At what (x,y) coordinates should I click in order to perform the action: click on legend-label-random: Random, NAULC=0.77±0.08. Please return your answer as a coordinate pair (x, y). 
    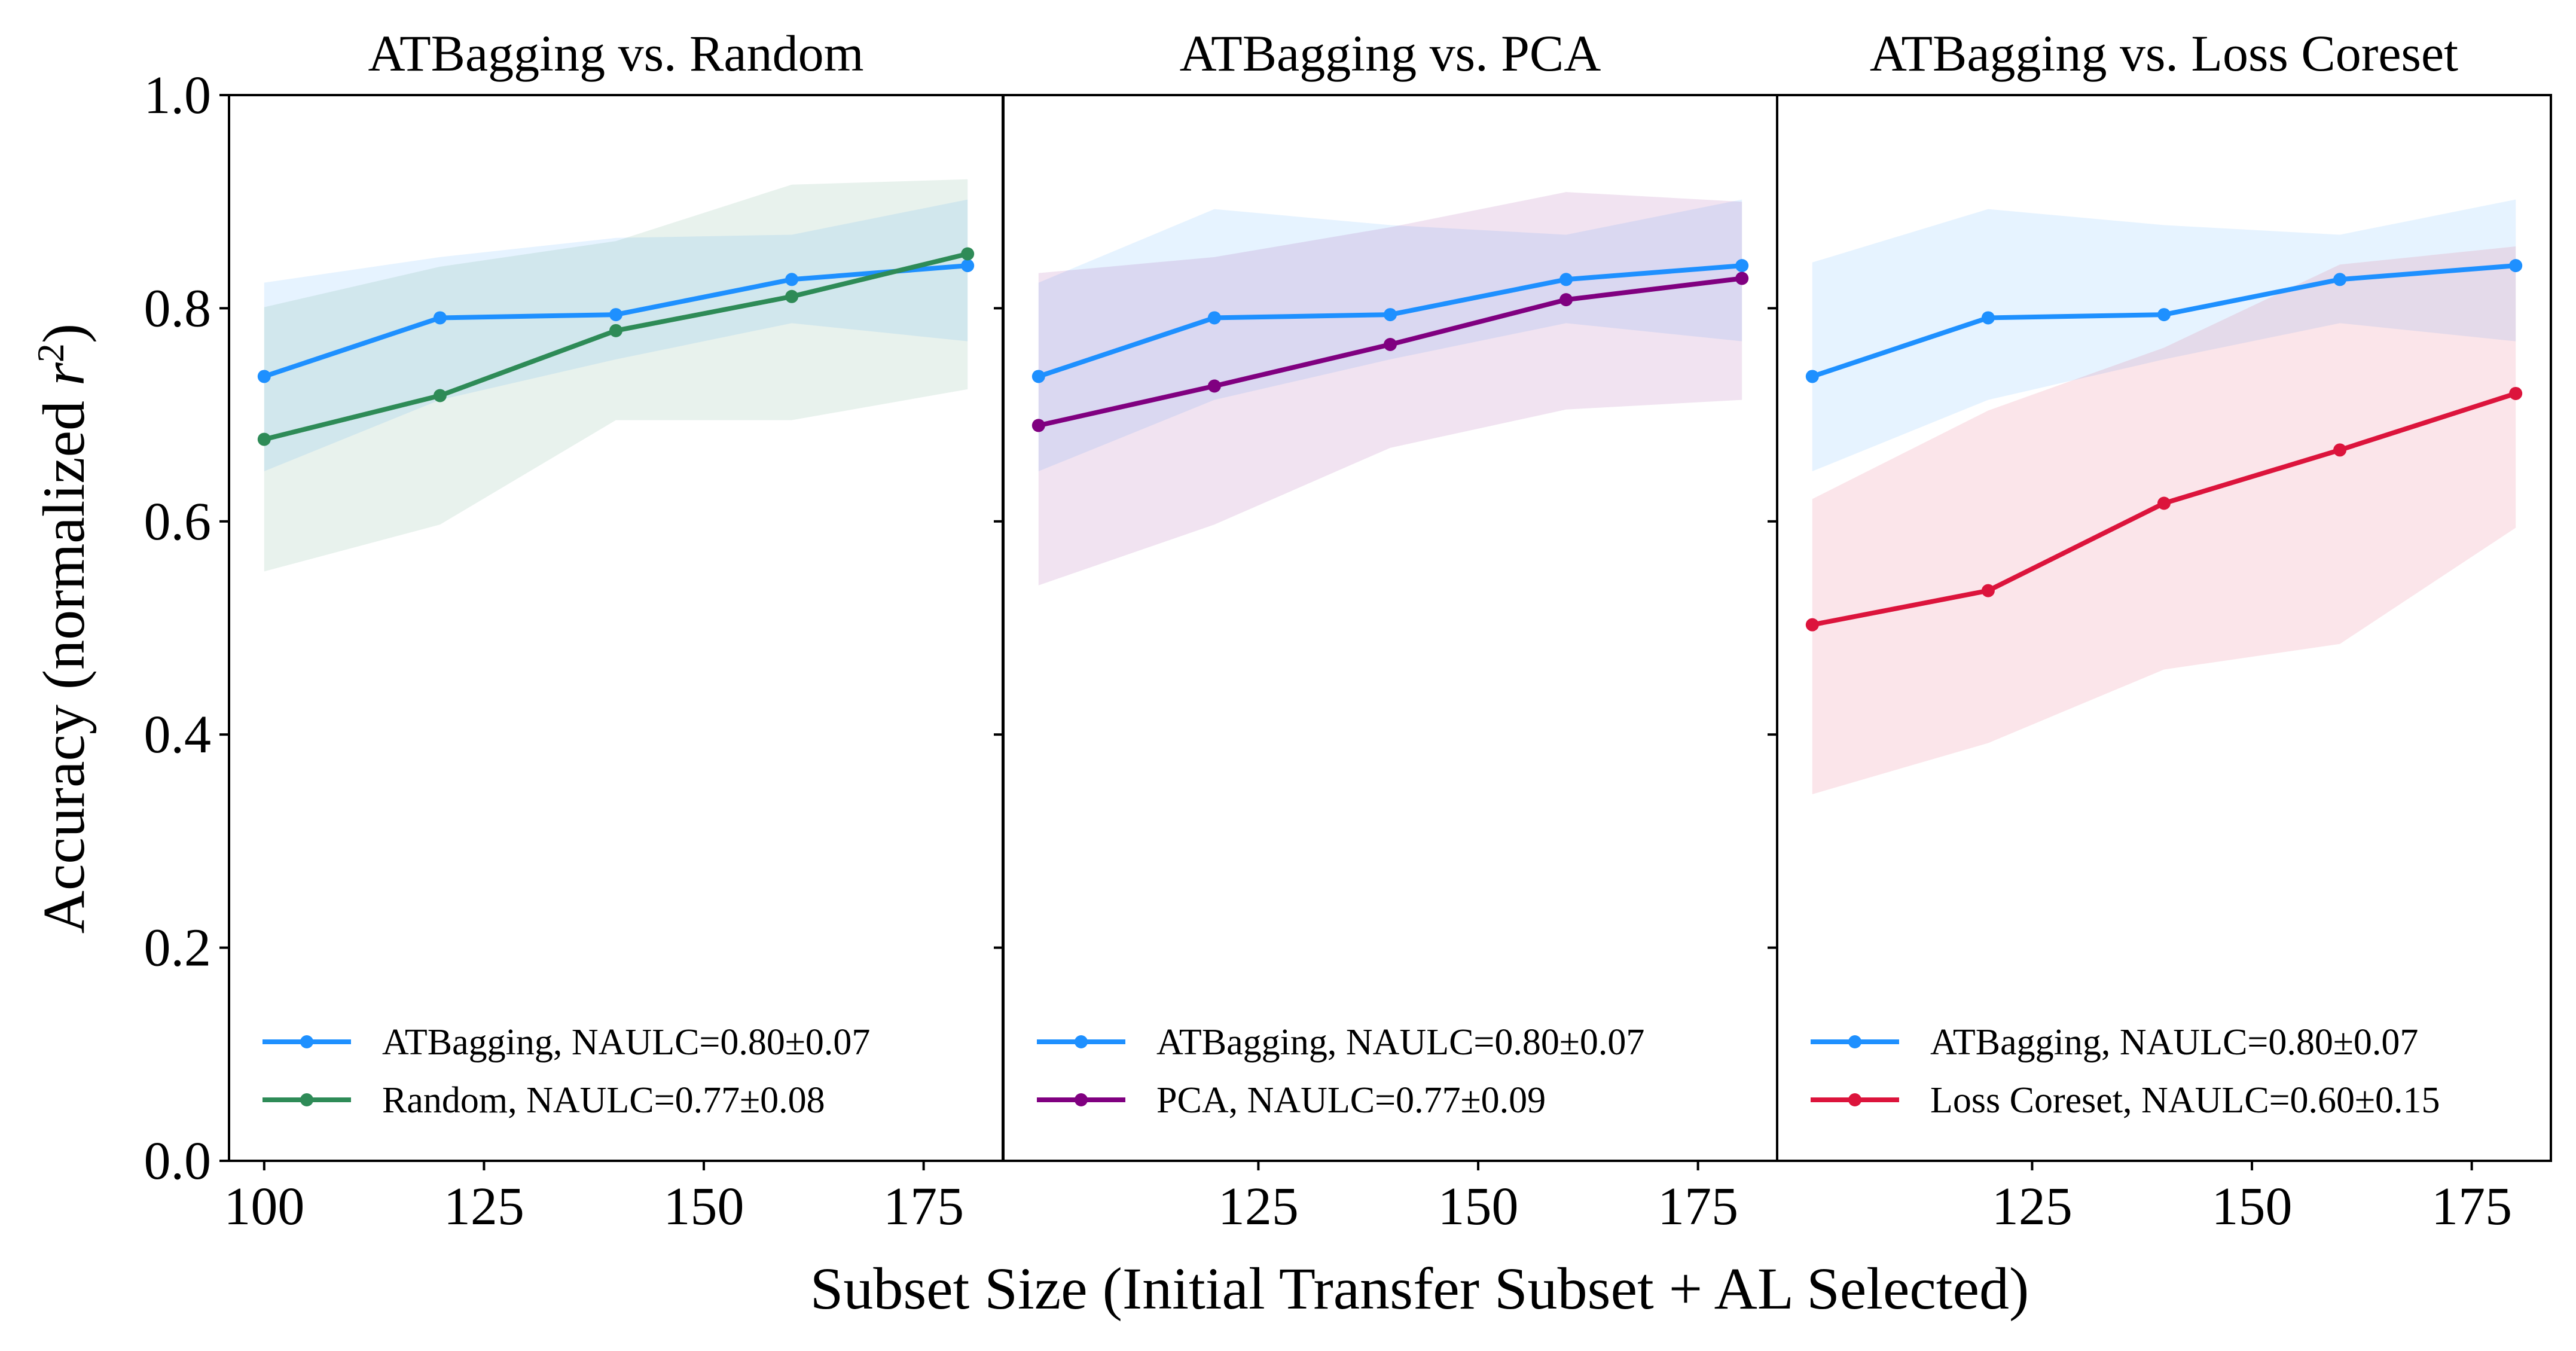
    Looking at the image, I should click on (603, 1100).